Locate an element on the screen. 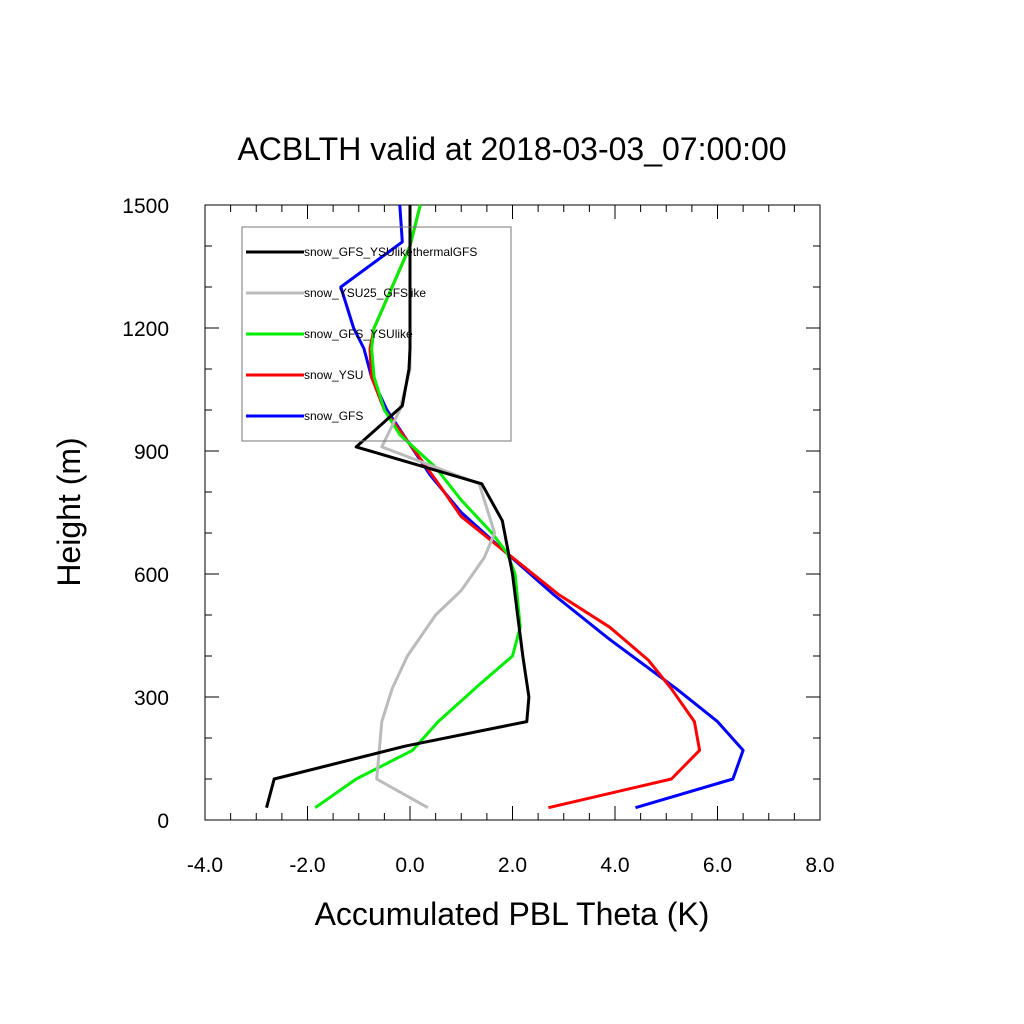  legend-box is located at coordinates (376, 334).